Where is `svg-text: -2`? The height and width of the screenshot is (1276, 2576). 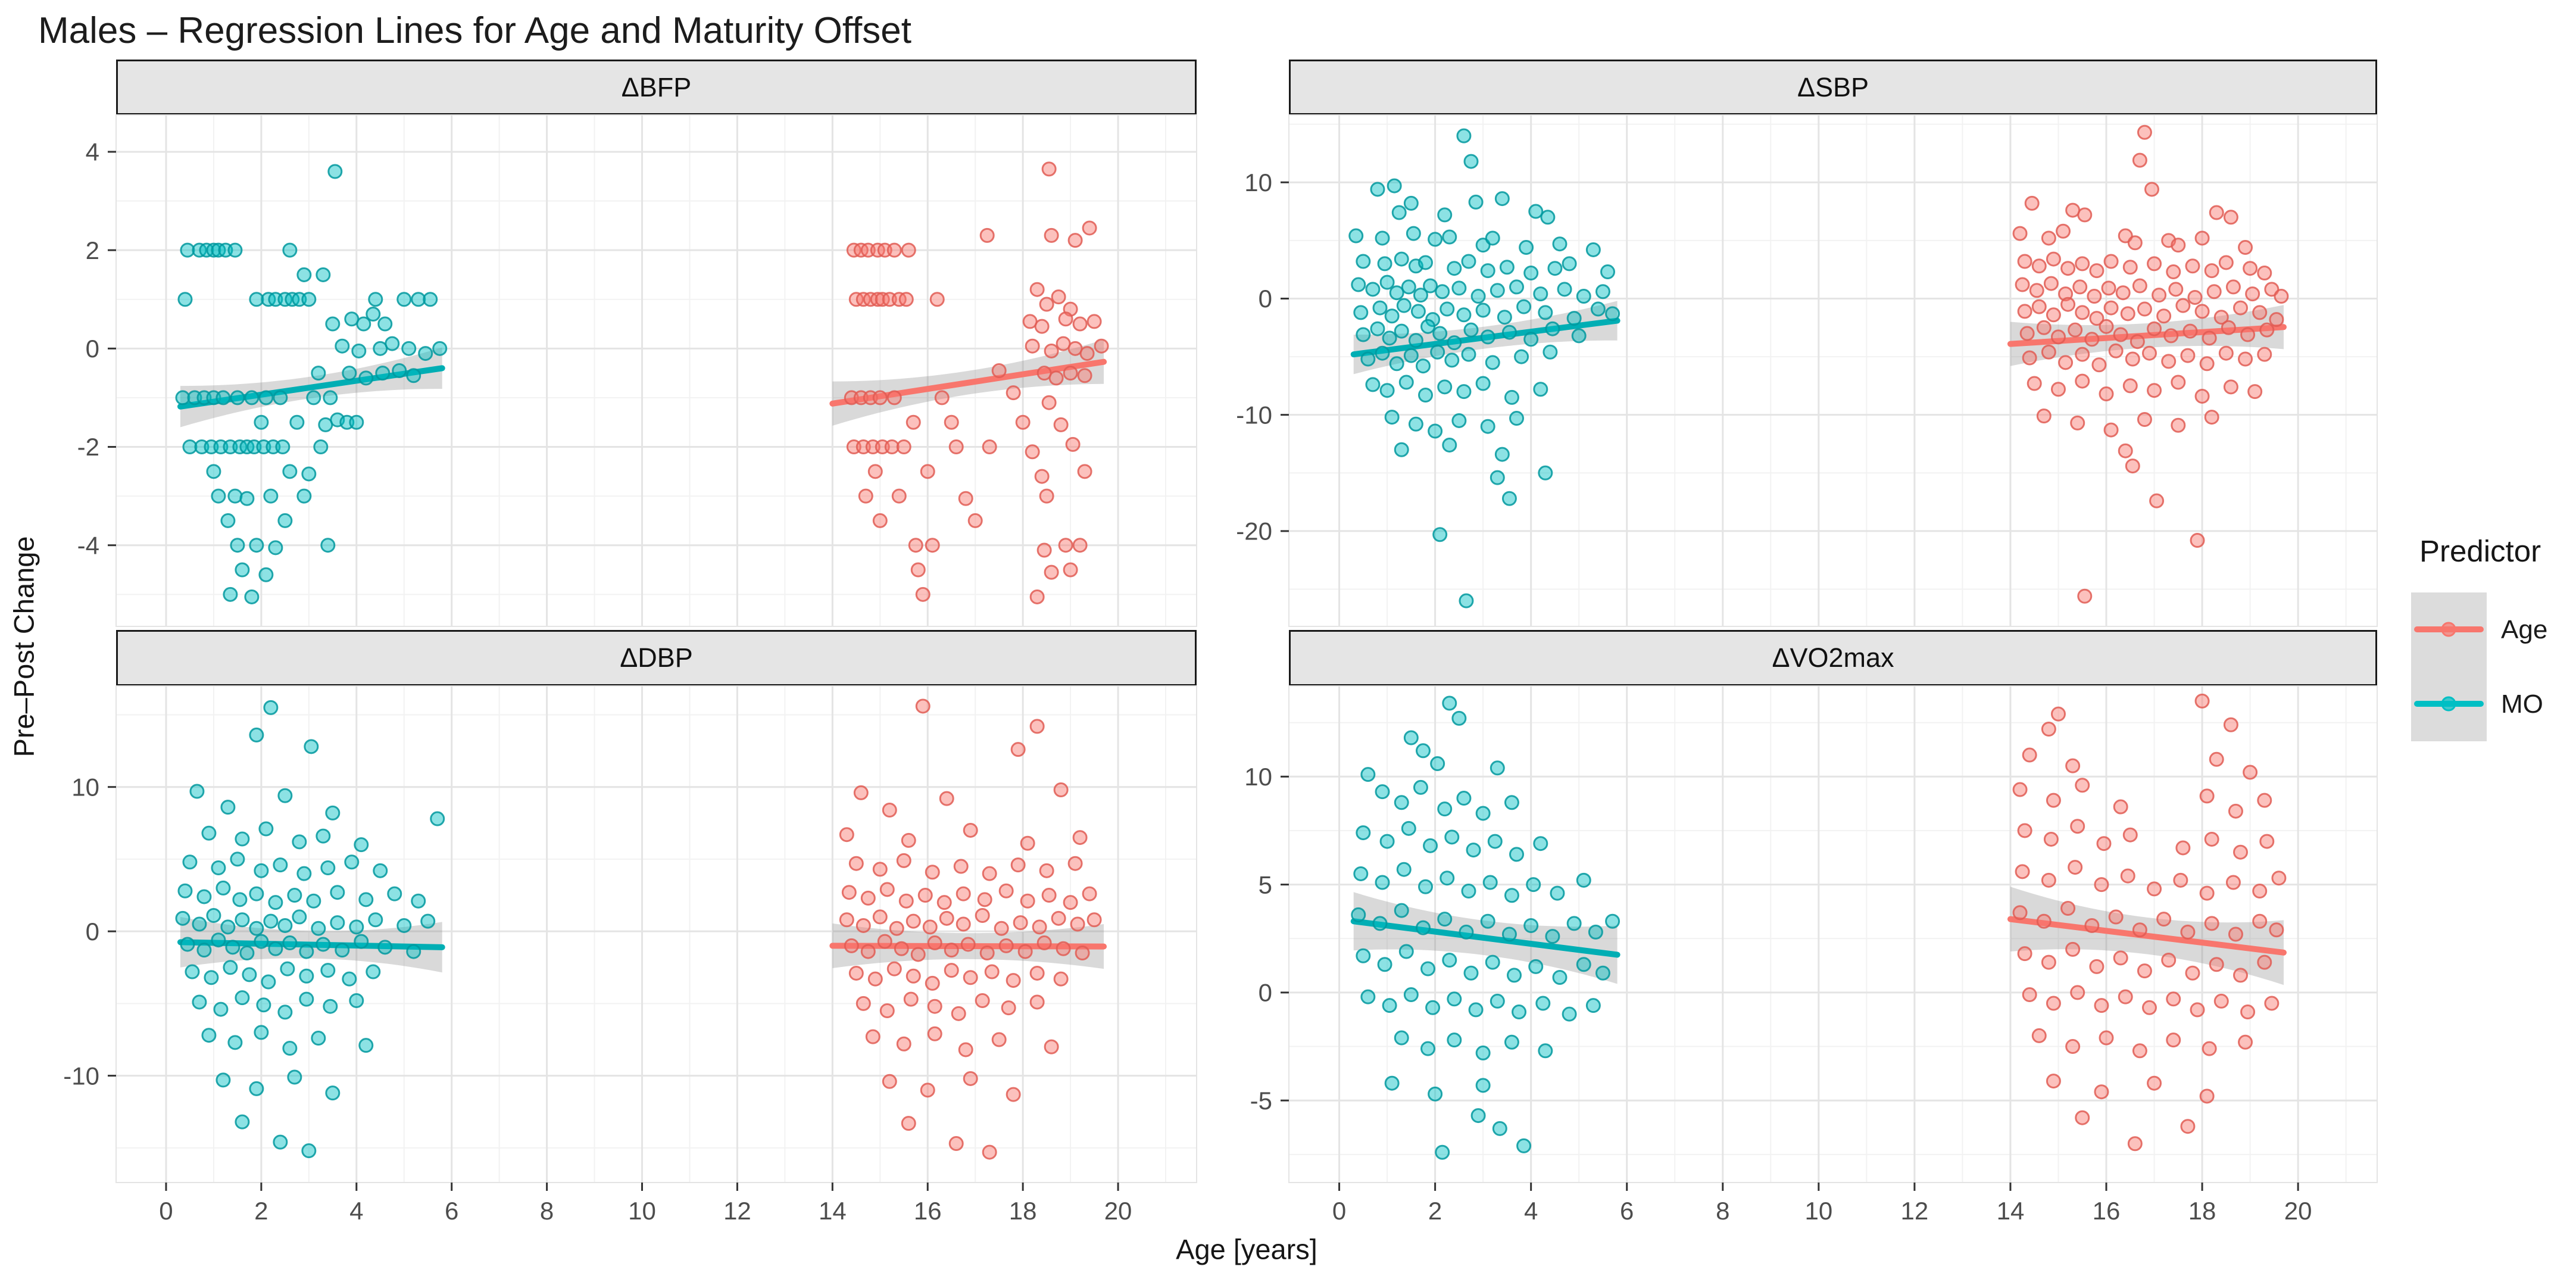 svg-text: -2 is located at coordinates (88, 447).